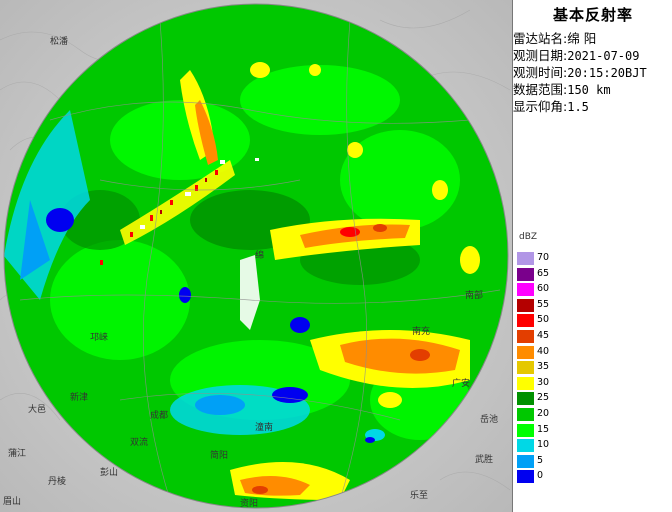 This screenshot has width=672, height=512. I want to click on legend-item: 10, so click(537, 445).